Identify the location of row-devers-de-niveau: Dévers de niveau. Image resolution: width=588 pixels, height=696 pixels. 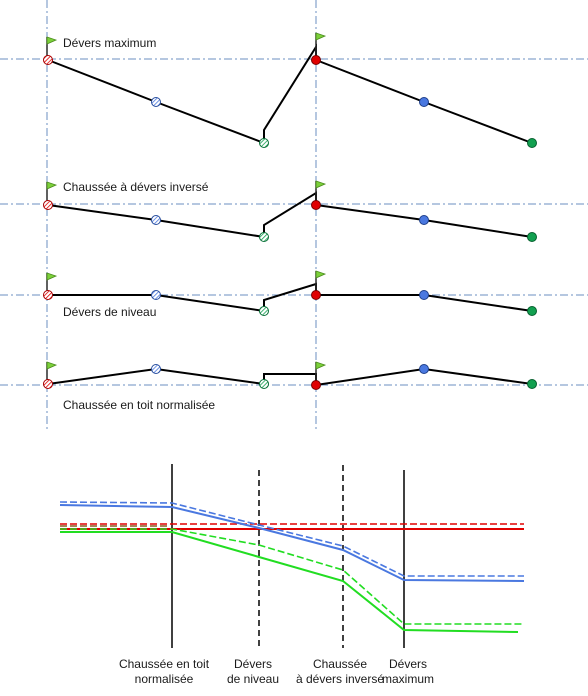
(290, 294).